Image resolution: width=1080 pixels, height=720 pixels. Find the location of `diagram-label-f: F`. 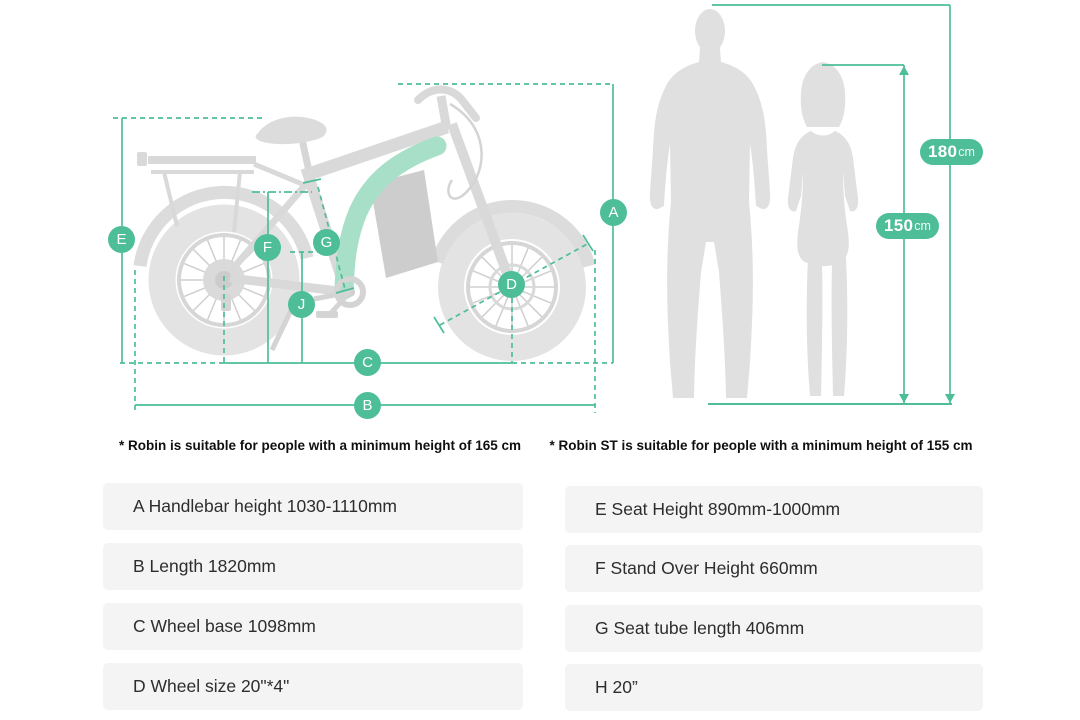

diagram-label-f: F is located at coordinates (267, 247).